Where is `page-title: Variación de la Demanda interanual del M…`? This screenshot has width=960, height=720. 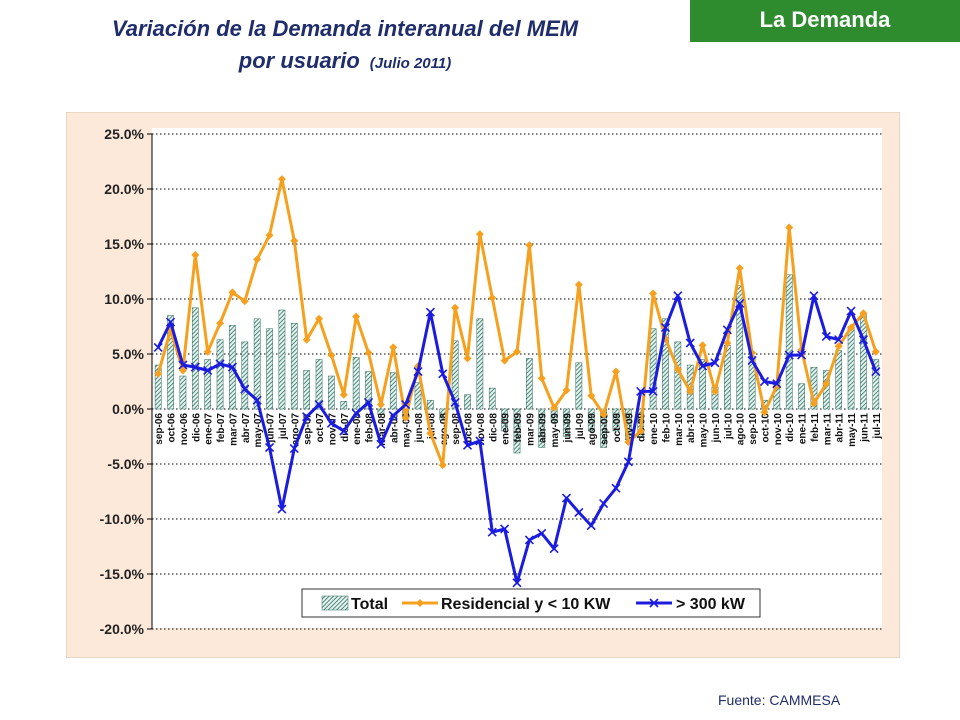 page-title: Variación de la Demanda interanual del M… is located at coordinates (345, 28).